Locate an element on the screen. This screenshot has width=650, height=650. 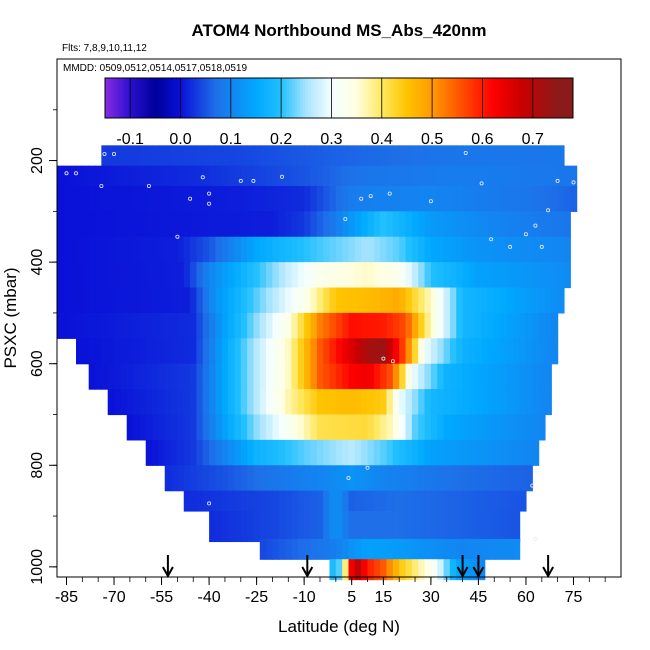
observation-point is located at coordinates (557, 180).